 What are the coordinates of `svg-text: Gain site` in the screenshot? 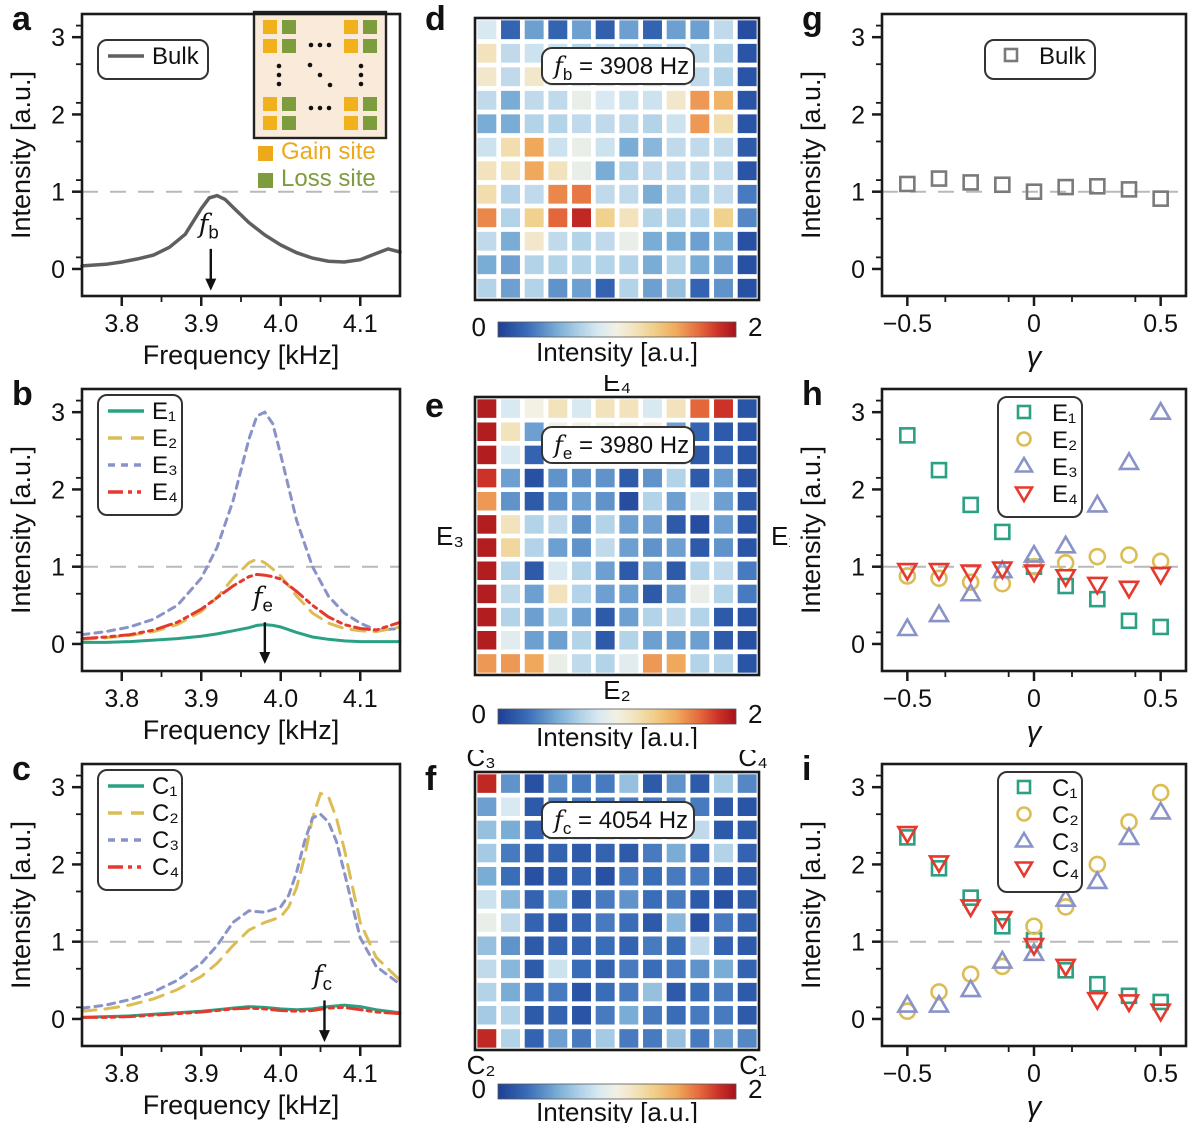 It's located at (328, 151).